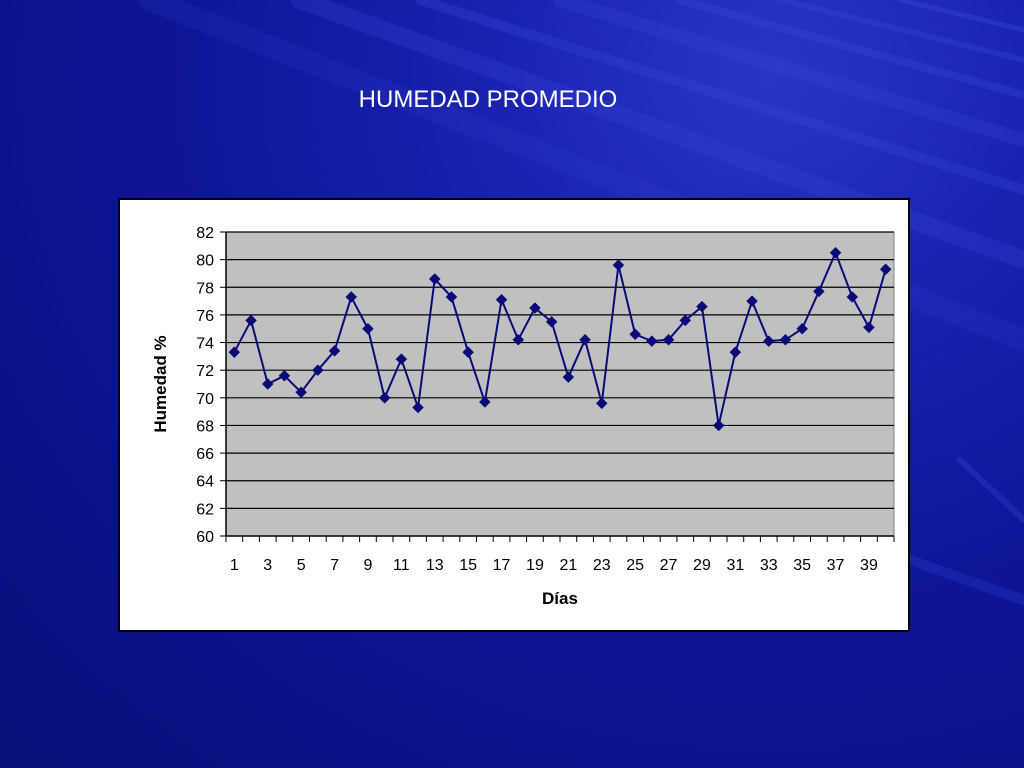 This screenshot has width=1024, height=768. Describe the element at coordinates (205, 454) in the screenshot. I see `y-tick-label: 66` at that location.